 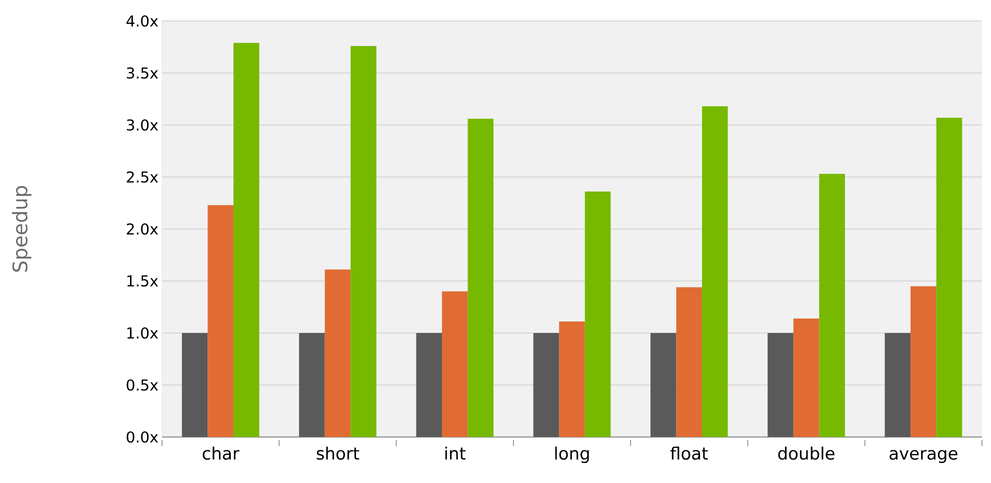 What do you see at coordinates (142, 21) in the screenshot?
I see `y-tick-label: 4.0x` at bounding box center [142, 21].